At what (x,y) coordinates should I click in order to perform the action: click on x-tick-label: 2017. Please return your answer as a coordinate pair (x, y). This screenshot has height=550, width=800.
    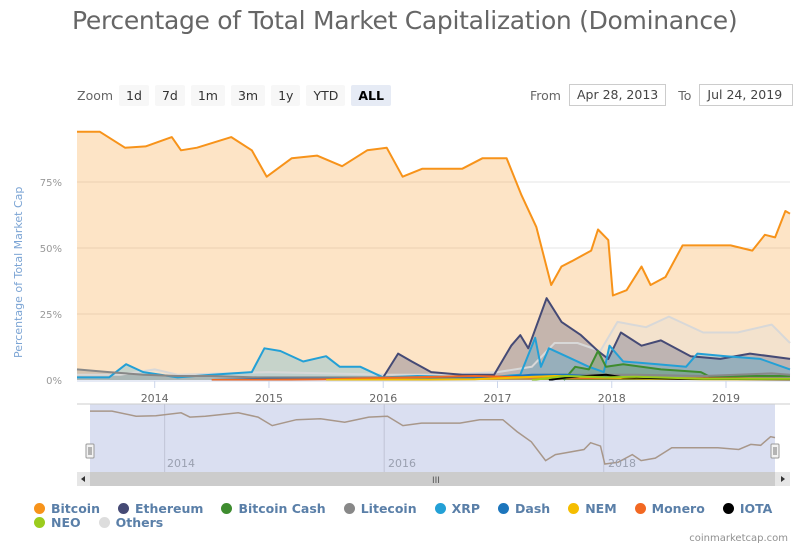
    Looking at the image, I should click on (497, 398).